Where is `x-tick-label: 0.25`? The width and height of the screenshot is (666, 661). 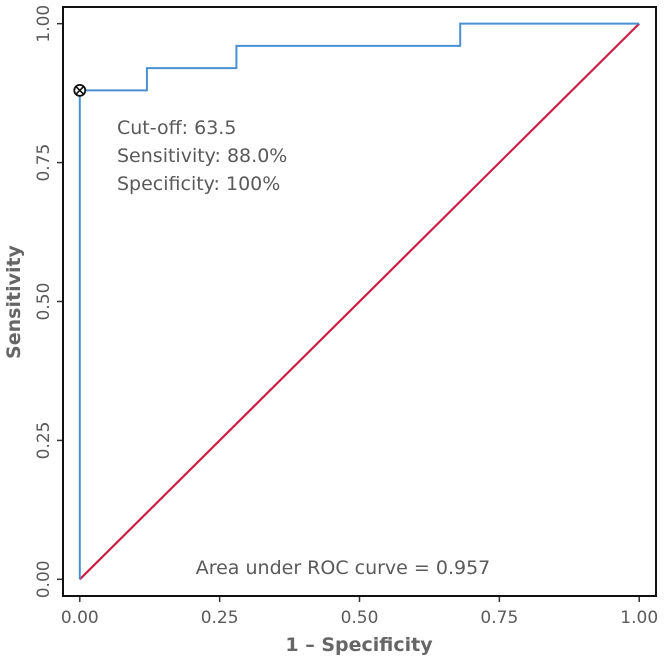
x-tick-label: 0.25 is located at coordinates (220, 618).